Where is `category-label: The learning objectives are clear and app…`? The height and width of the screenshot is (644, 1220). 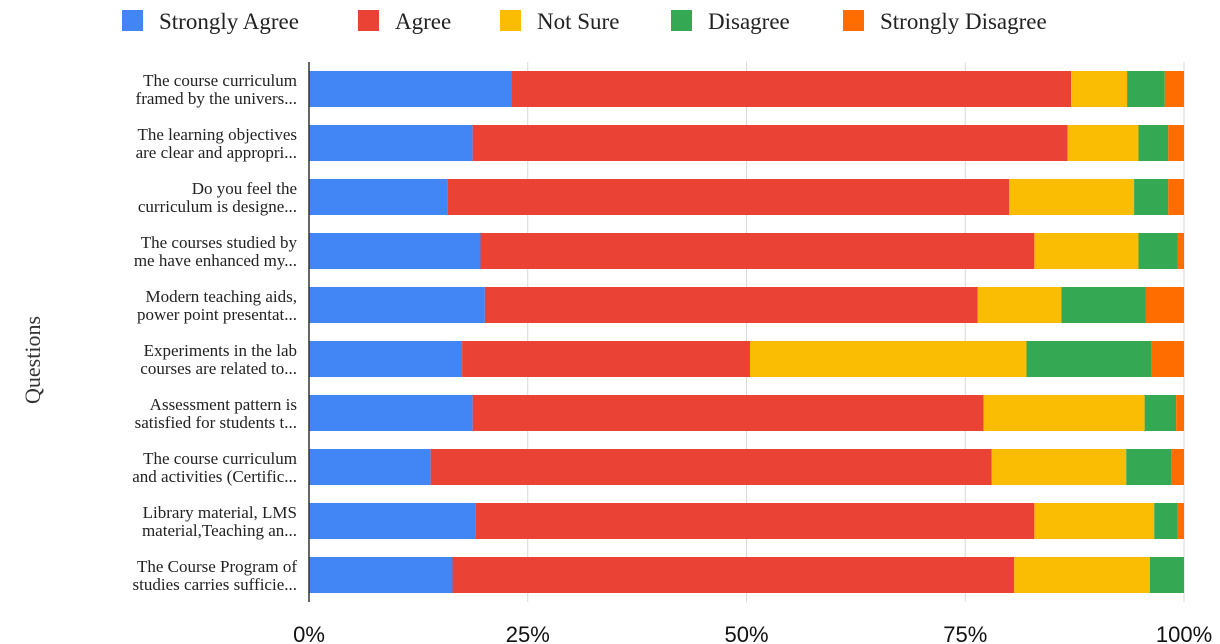 category-label: The learning objectives are clear and app… is located at coordinates (216, 143).